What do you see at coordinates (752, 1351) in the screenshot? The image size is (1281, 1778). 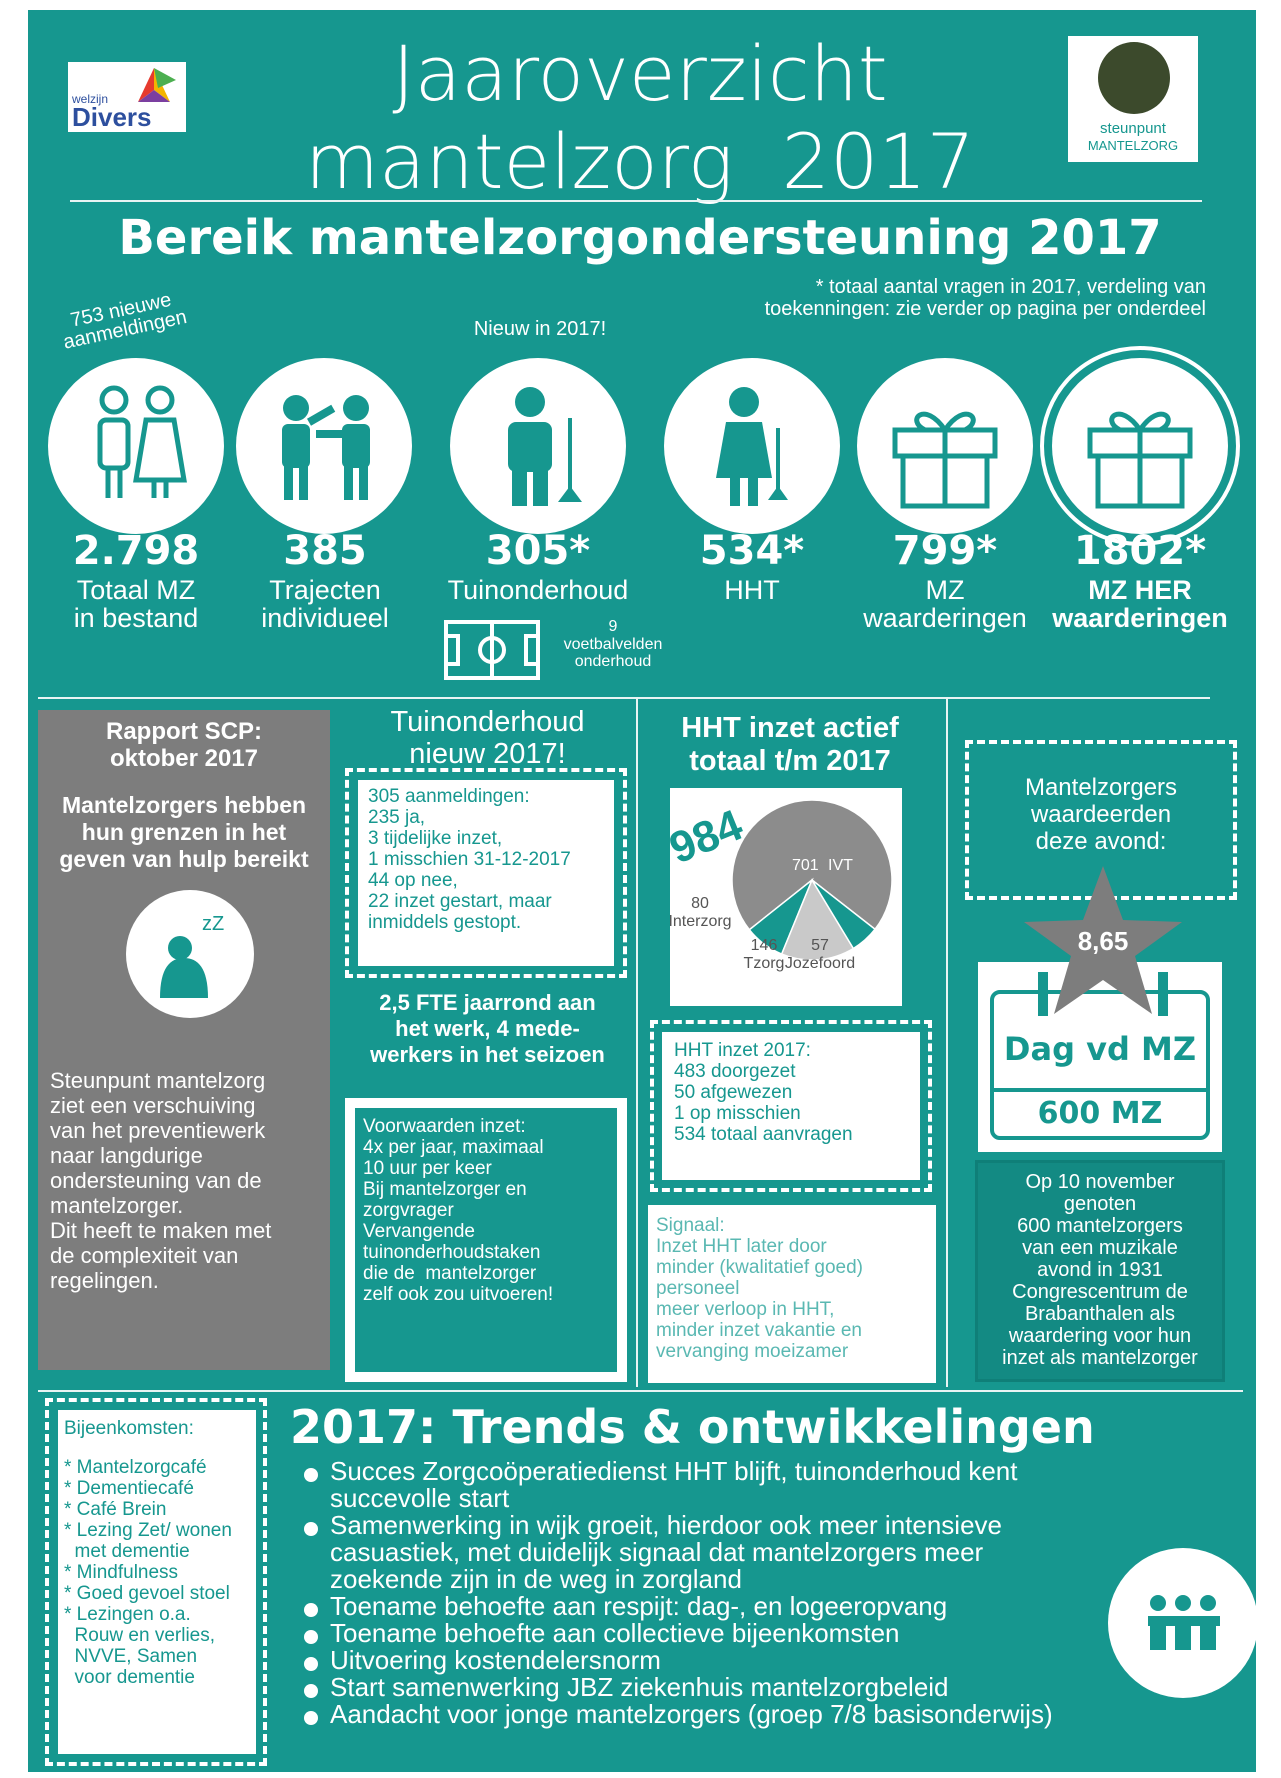 I see `text-line: vervanging moeizamer` at bounding box center [752, 1351].